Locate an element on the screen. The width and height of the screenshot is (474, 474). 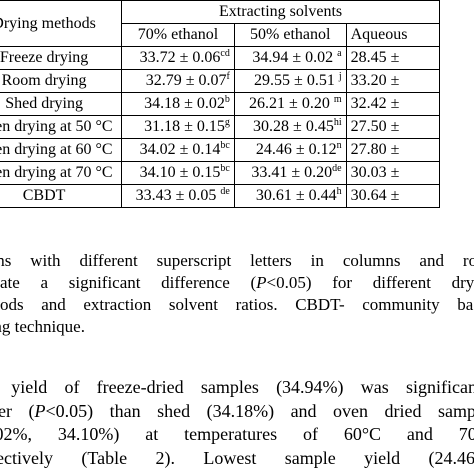
value-70-cell: 33.43 ± 0.05 de is located at coordinates (178, 196).